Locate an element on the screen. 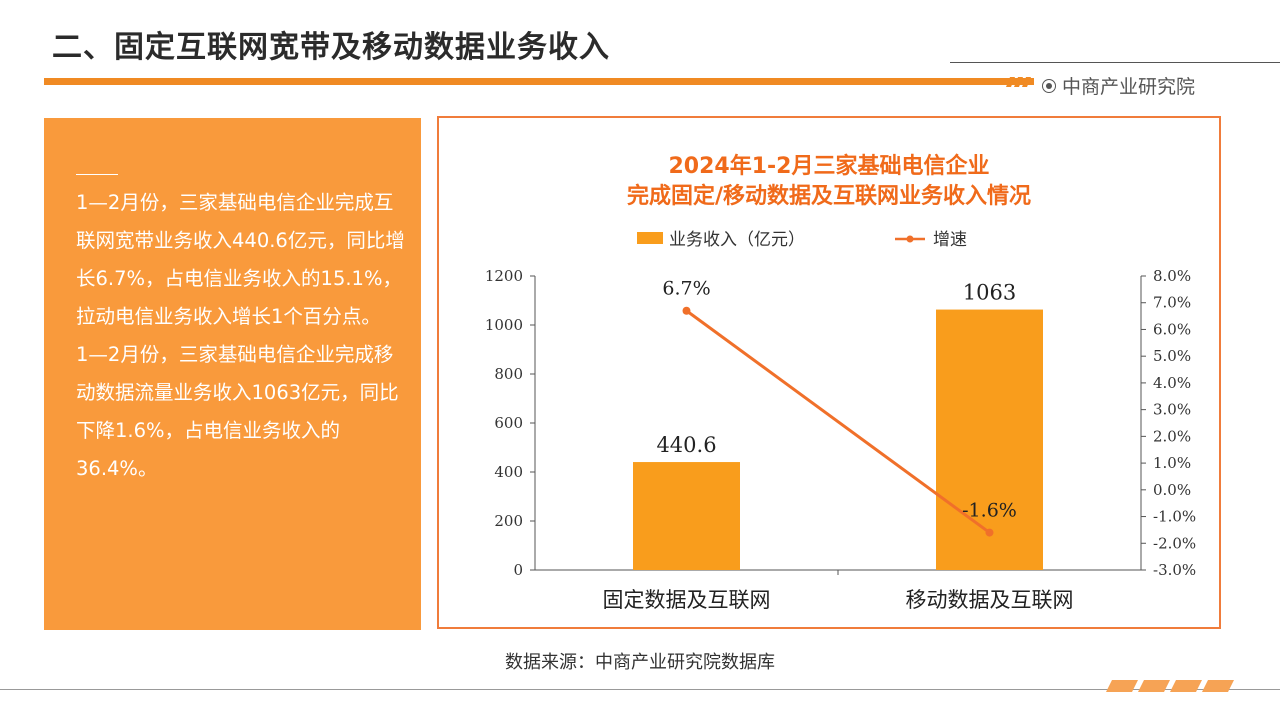 The width and height of the screenshot is (1280, 720). legend-bar-label: 业务收入（亿元） is located at coordinates (737, 240).